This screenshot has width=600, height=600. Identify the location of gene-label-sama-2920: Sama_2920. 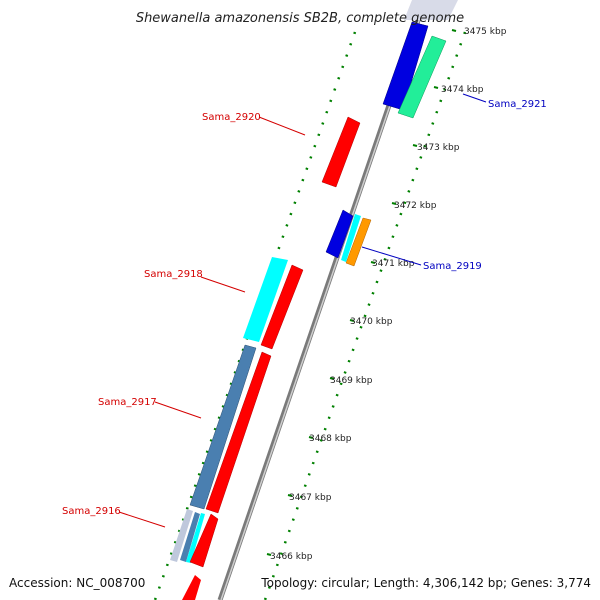
(231, 117).